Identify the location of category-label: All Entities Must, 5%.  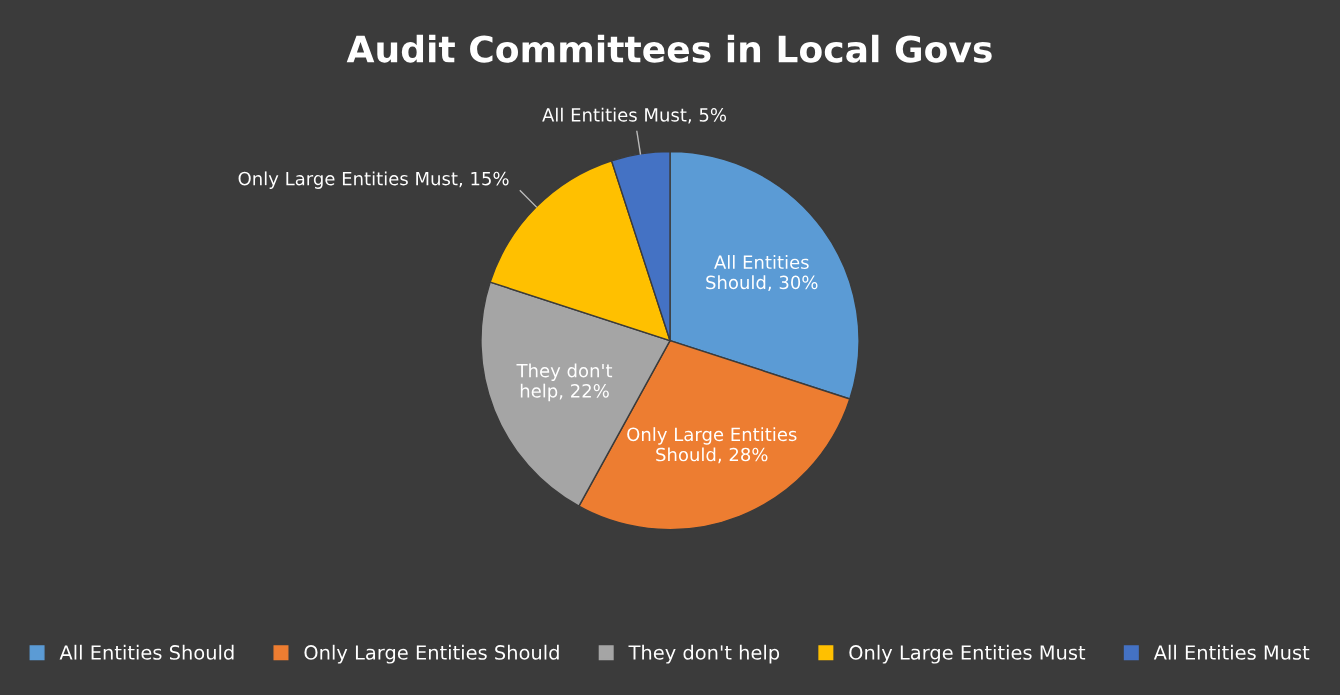
(634, 115).